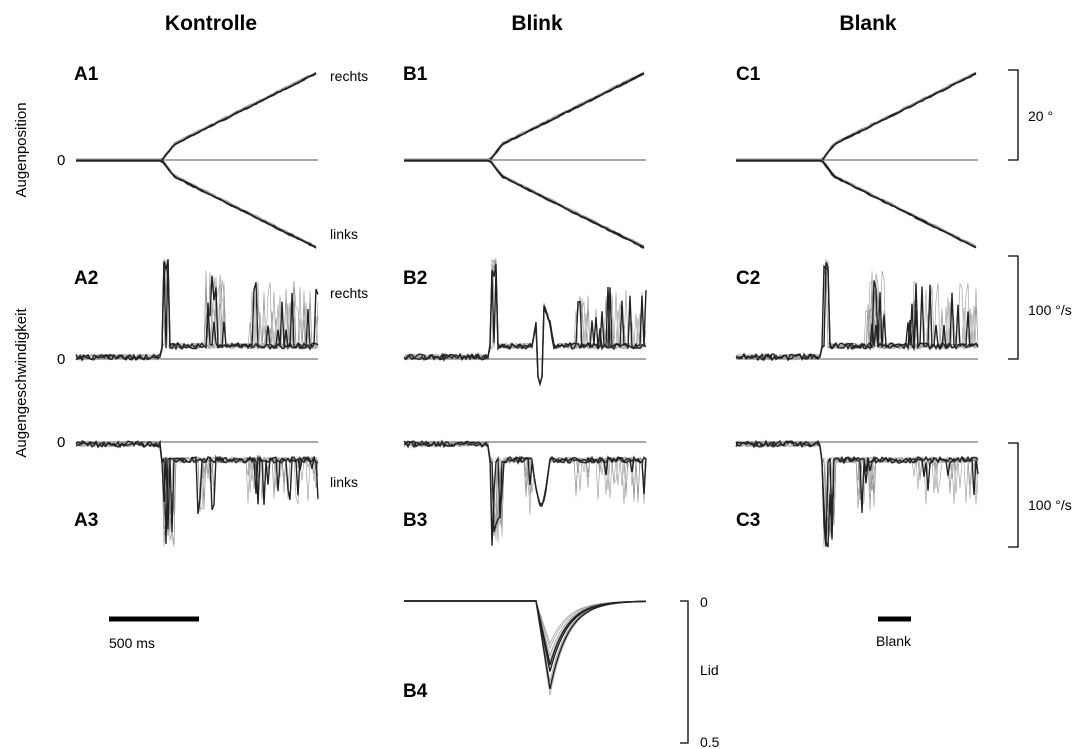 The width and height of the screenshot is (1088, 749). What do you see at coordinates (684, 672) in the screenshot?
I see `lid-scale-bar` at bounding box center [684, 672].